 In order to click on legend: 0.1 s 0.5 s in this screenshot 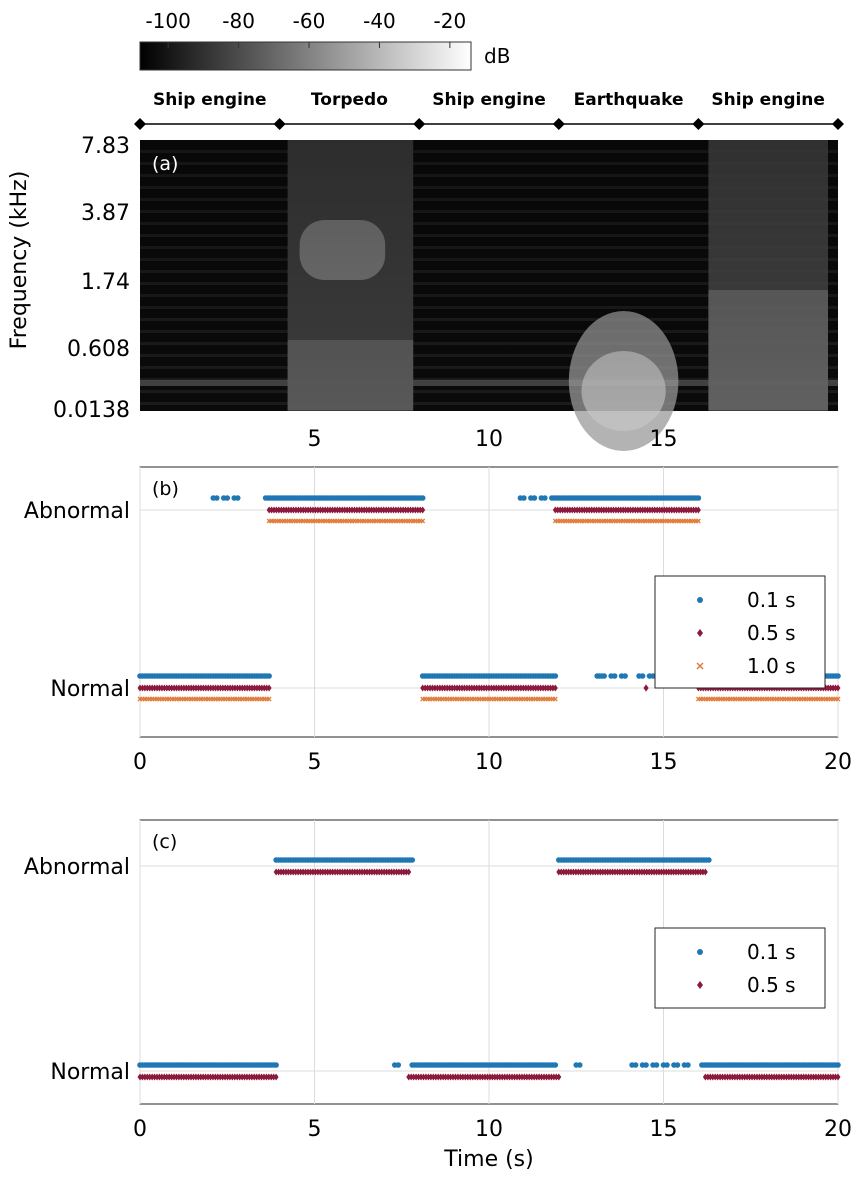, I will do `click(740, 968)`.